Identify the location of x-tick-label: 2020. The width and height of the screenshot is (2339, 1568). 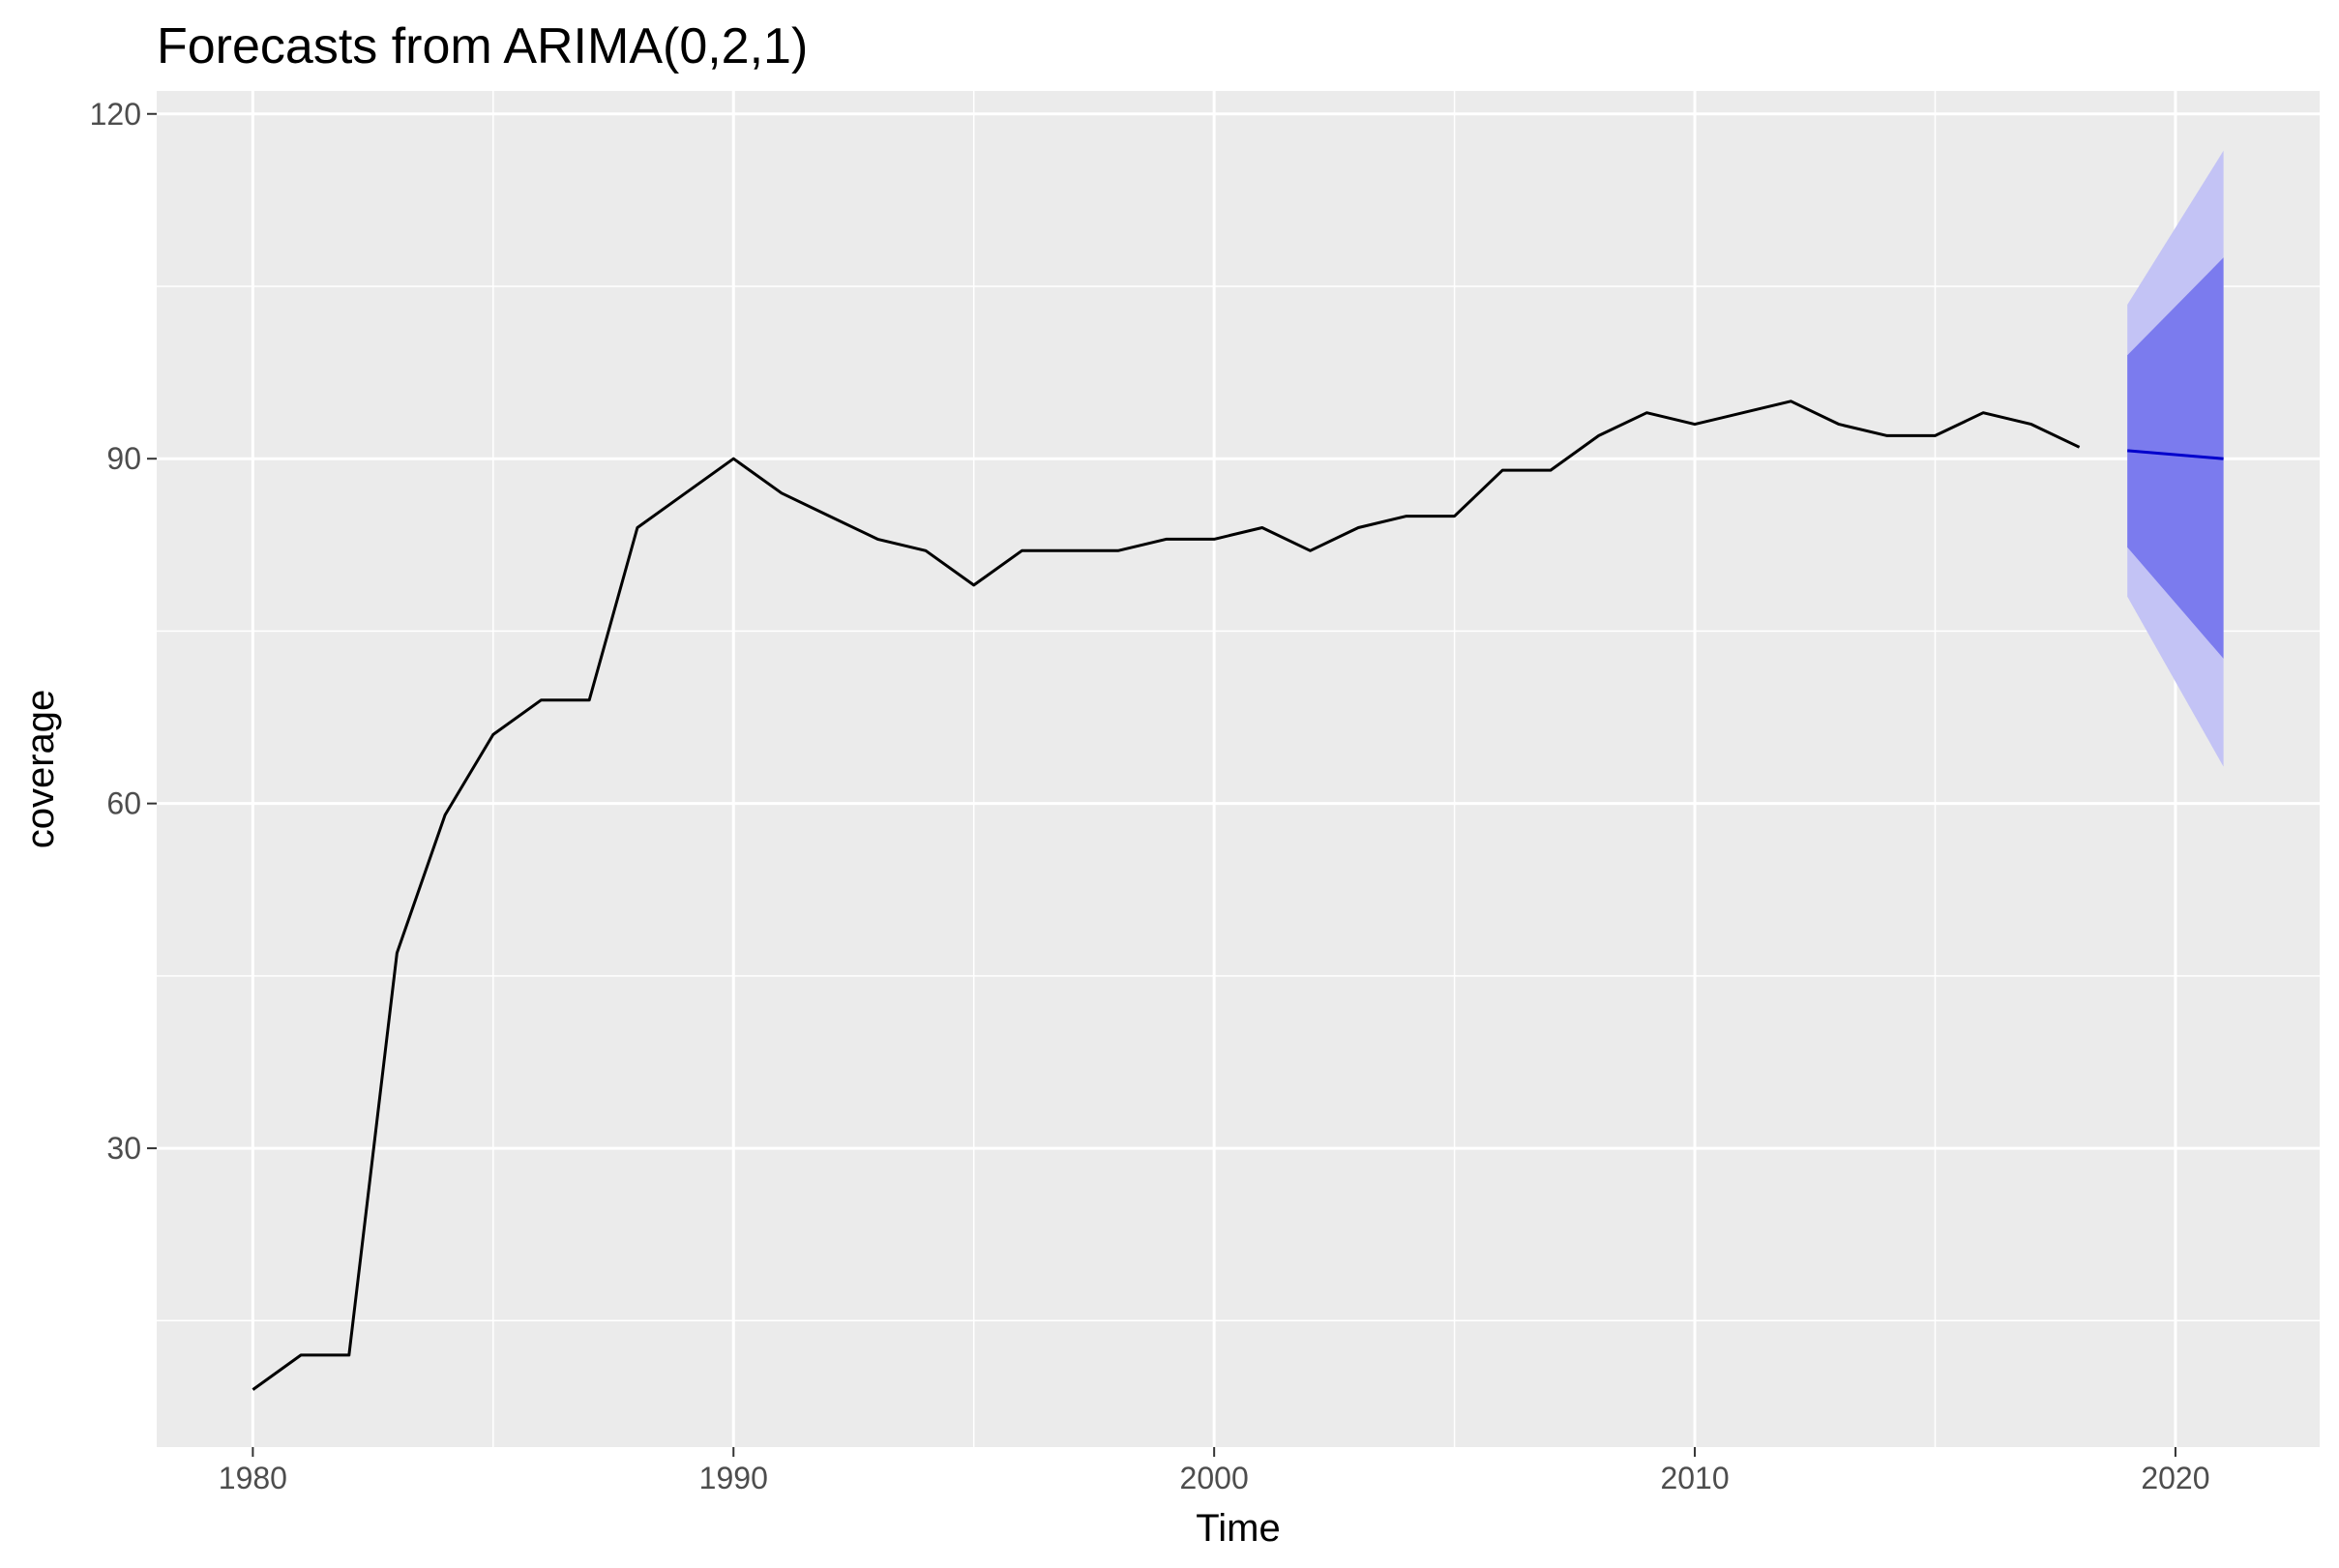
(2175, 1478).